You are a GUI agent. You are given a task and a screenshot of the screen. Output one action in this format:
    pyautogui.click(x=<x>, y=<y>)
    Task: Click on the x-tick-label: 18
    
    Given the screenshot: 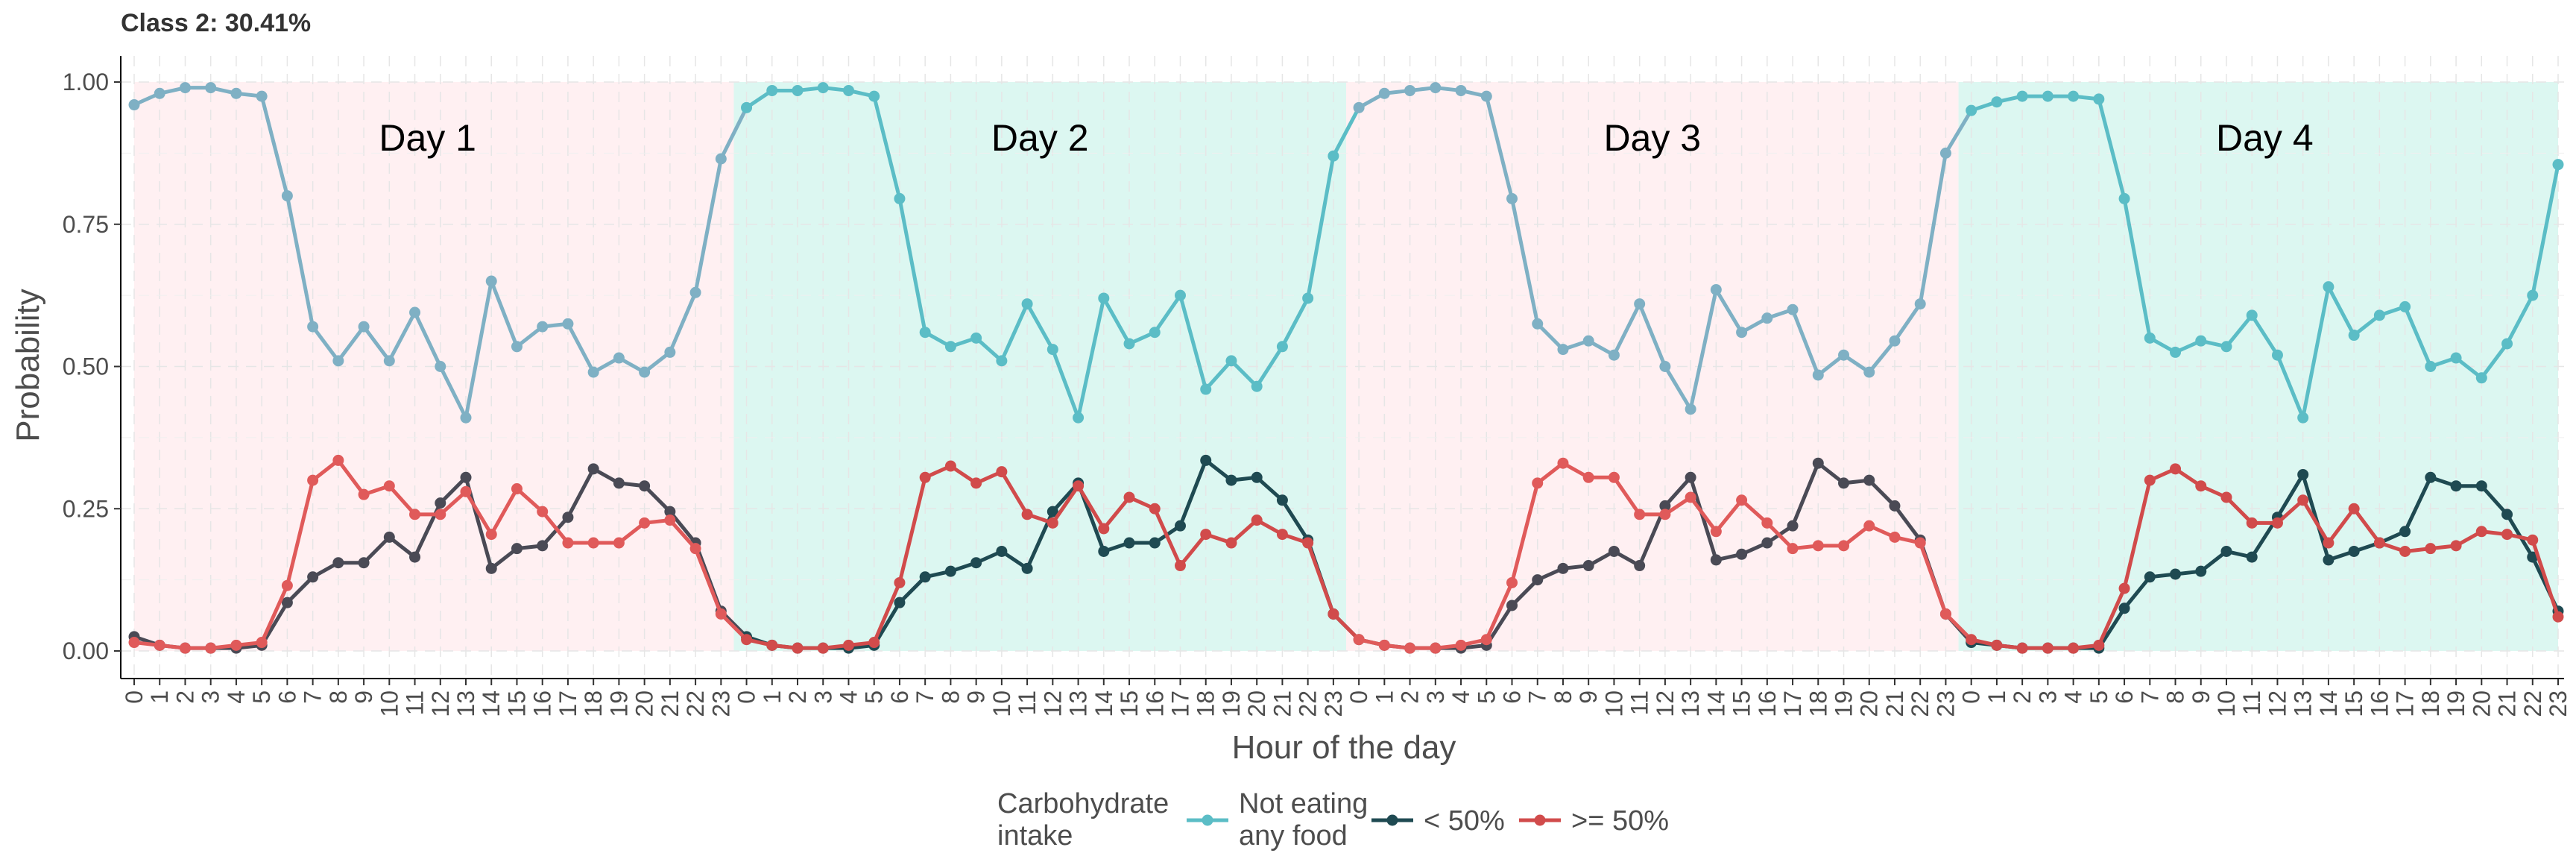 What is the action you would take?
    pyautogui.click(x=593, y=703)
    